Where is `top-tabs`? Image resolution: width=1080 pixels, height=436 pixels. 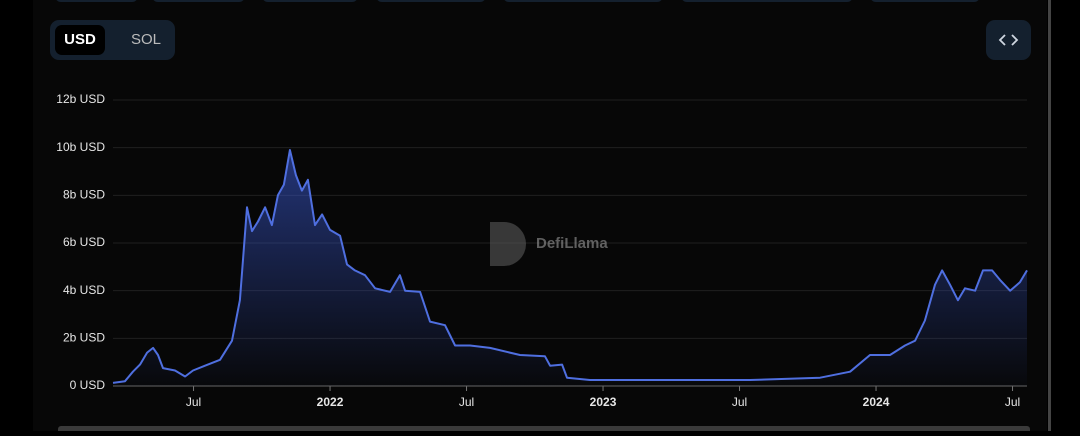
top-tabs is located at coordinates (517, 1).